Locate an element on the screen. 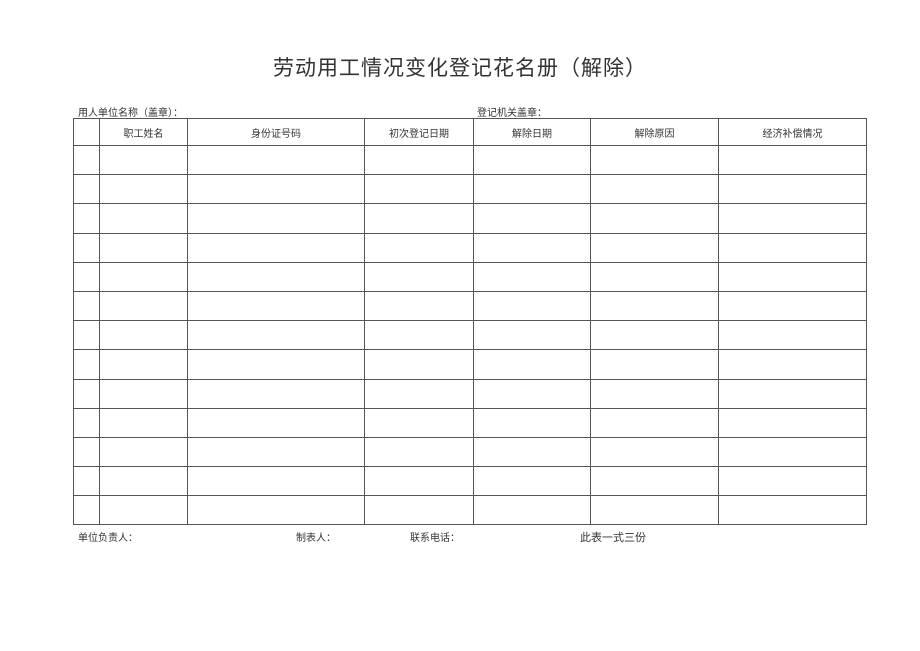 This screenshot has width=920, height=651. column-header-termination-reason: 解除原因 is located at coordinates (654, 132).